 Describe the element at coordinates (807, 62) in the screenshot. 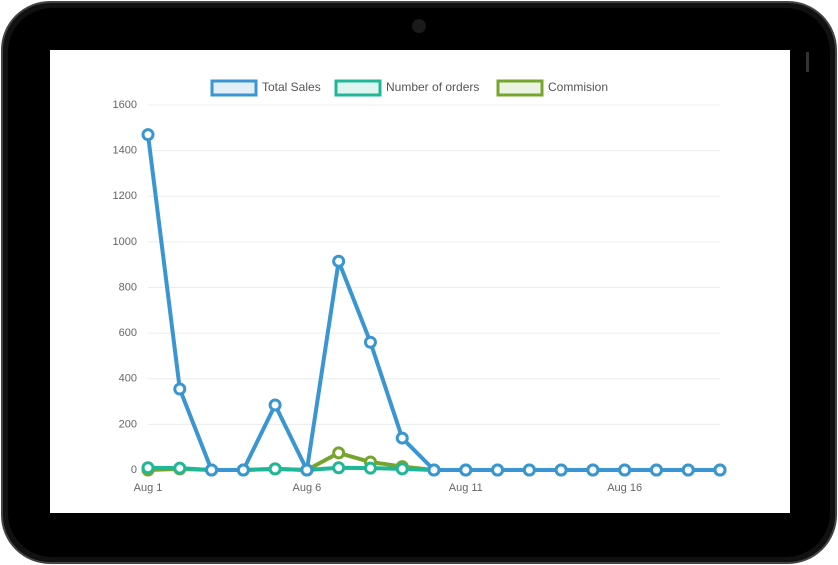

I see `button` at that location.